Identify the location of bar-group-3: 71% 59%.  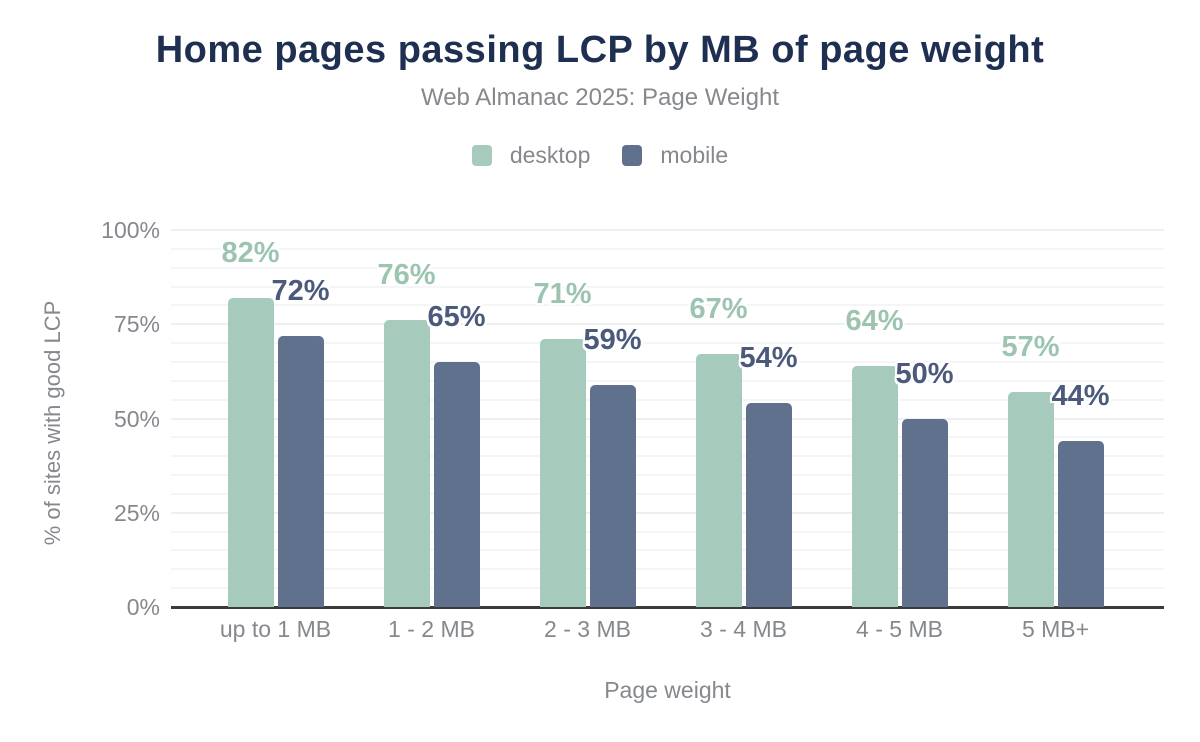
(588, 418).